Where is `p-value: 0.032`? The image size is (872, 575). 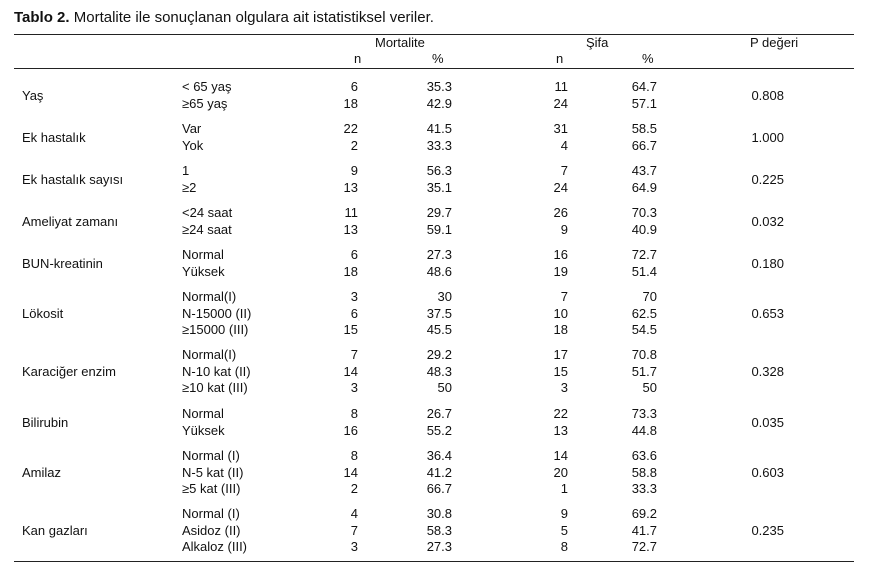 p-value: 0.032 is located at coordinates (767, 222).